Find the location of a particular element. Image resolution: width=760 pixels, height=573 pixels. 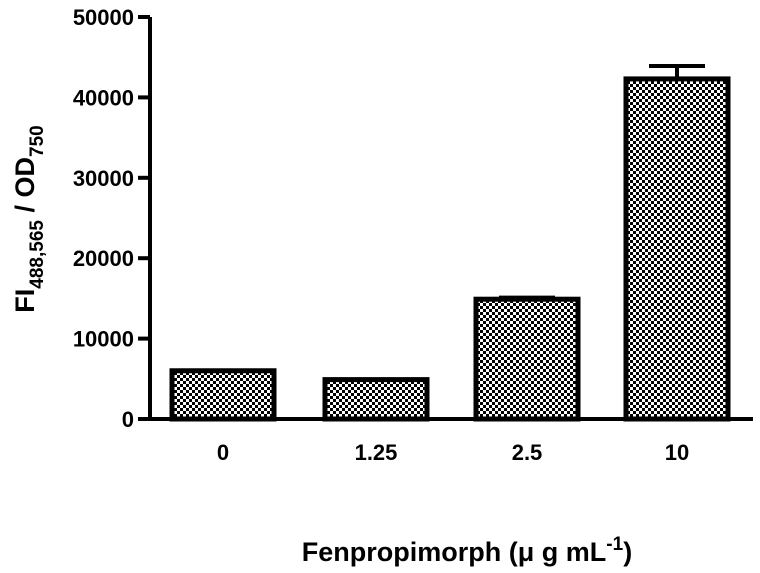

x-tick-label-1: 1.25 is located at coordinates (376, 452).